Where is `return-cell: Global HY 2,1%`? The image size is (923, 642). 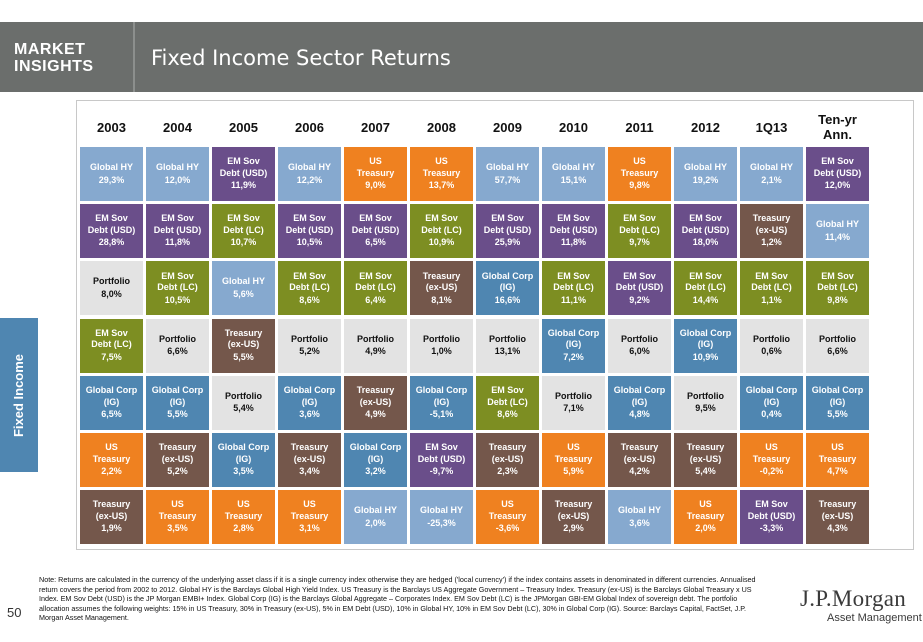 return-cell: Global HY 2,1% is located at coordinates (771, 174).